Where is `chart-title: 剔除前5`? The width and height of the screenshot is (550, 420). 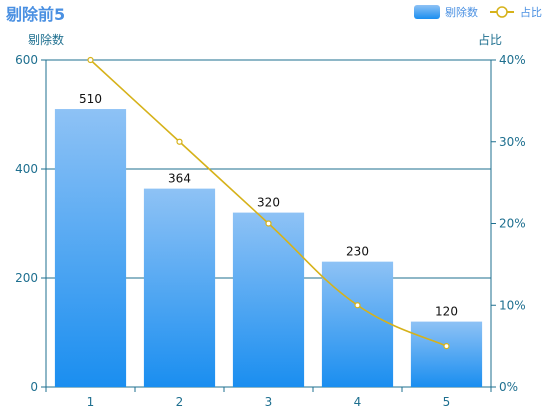
chart-title: 剔除前5 is located at coordinates (35, 14).